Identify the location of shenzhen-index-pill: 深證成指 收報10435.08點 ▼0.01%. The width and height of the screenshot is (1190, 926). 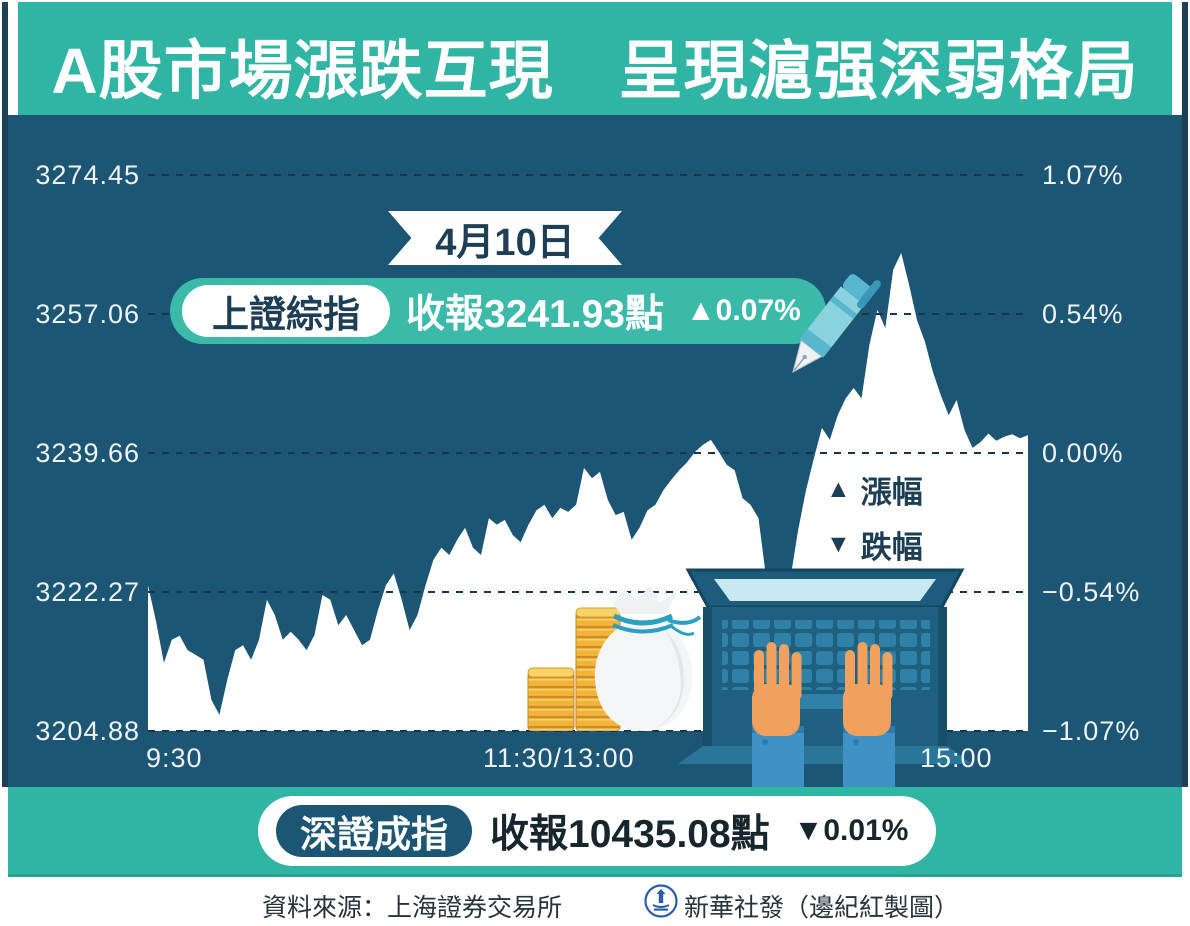
(597, 831).